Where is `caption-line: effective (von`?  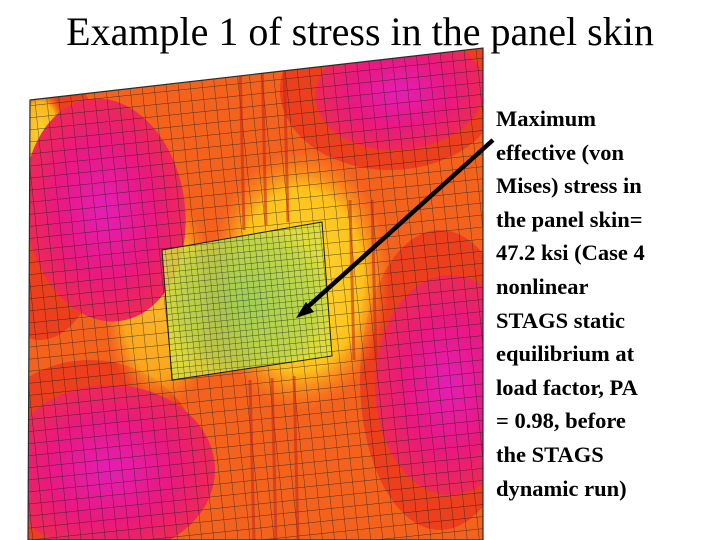
caption-line: effective (von is located at coordinates (560, 152).